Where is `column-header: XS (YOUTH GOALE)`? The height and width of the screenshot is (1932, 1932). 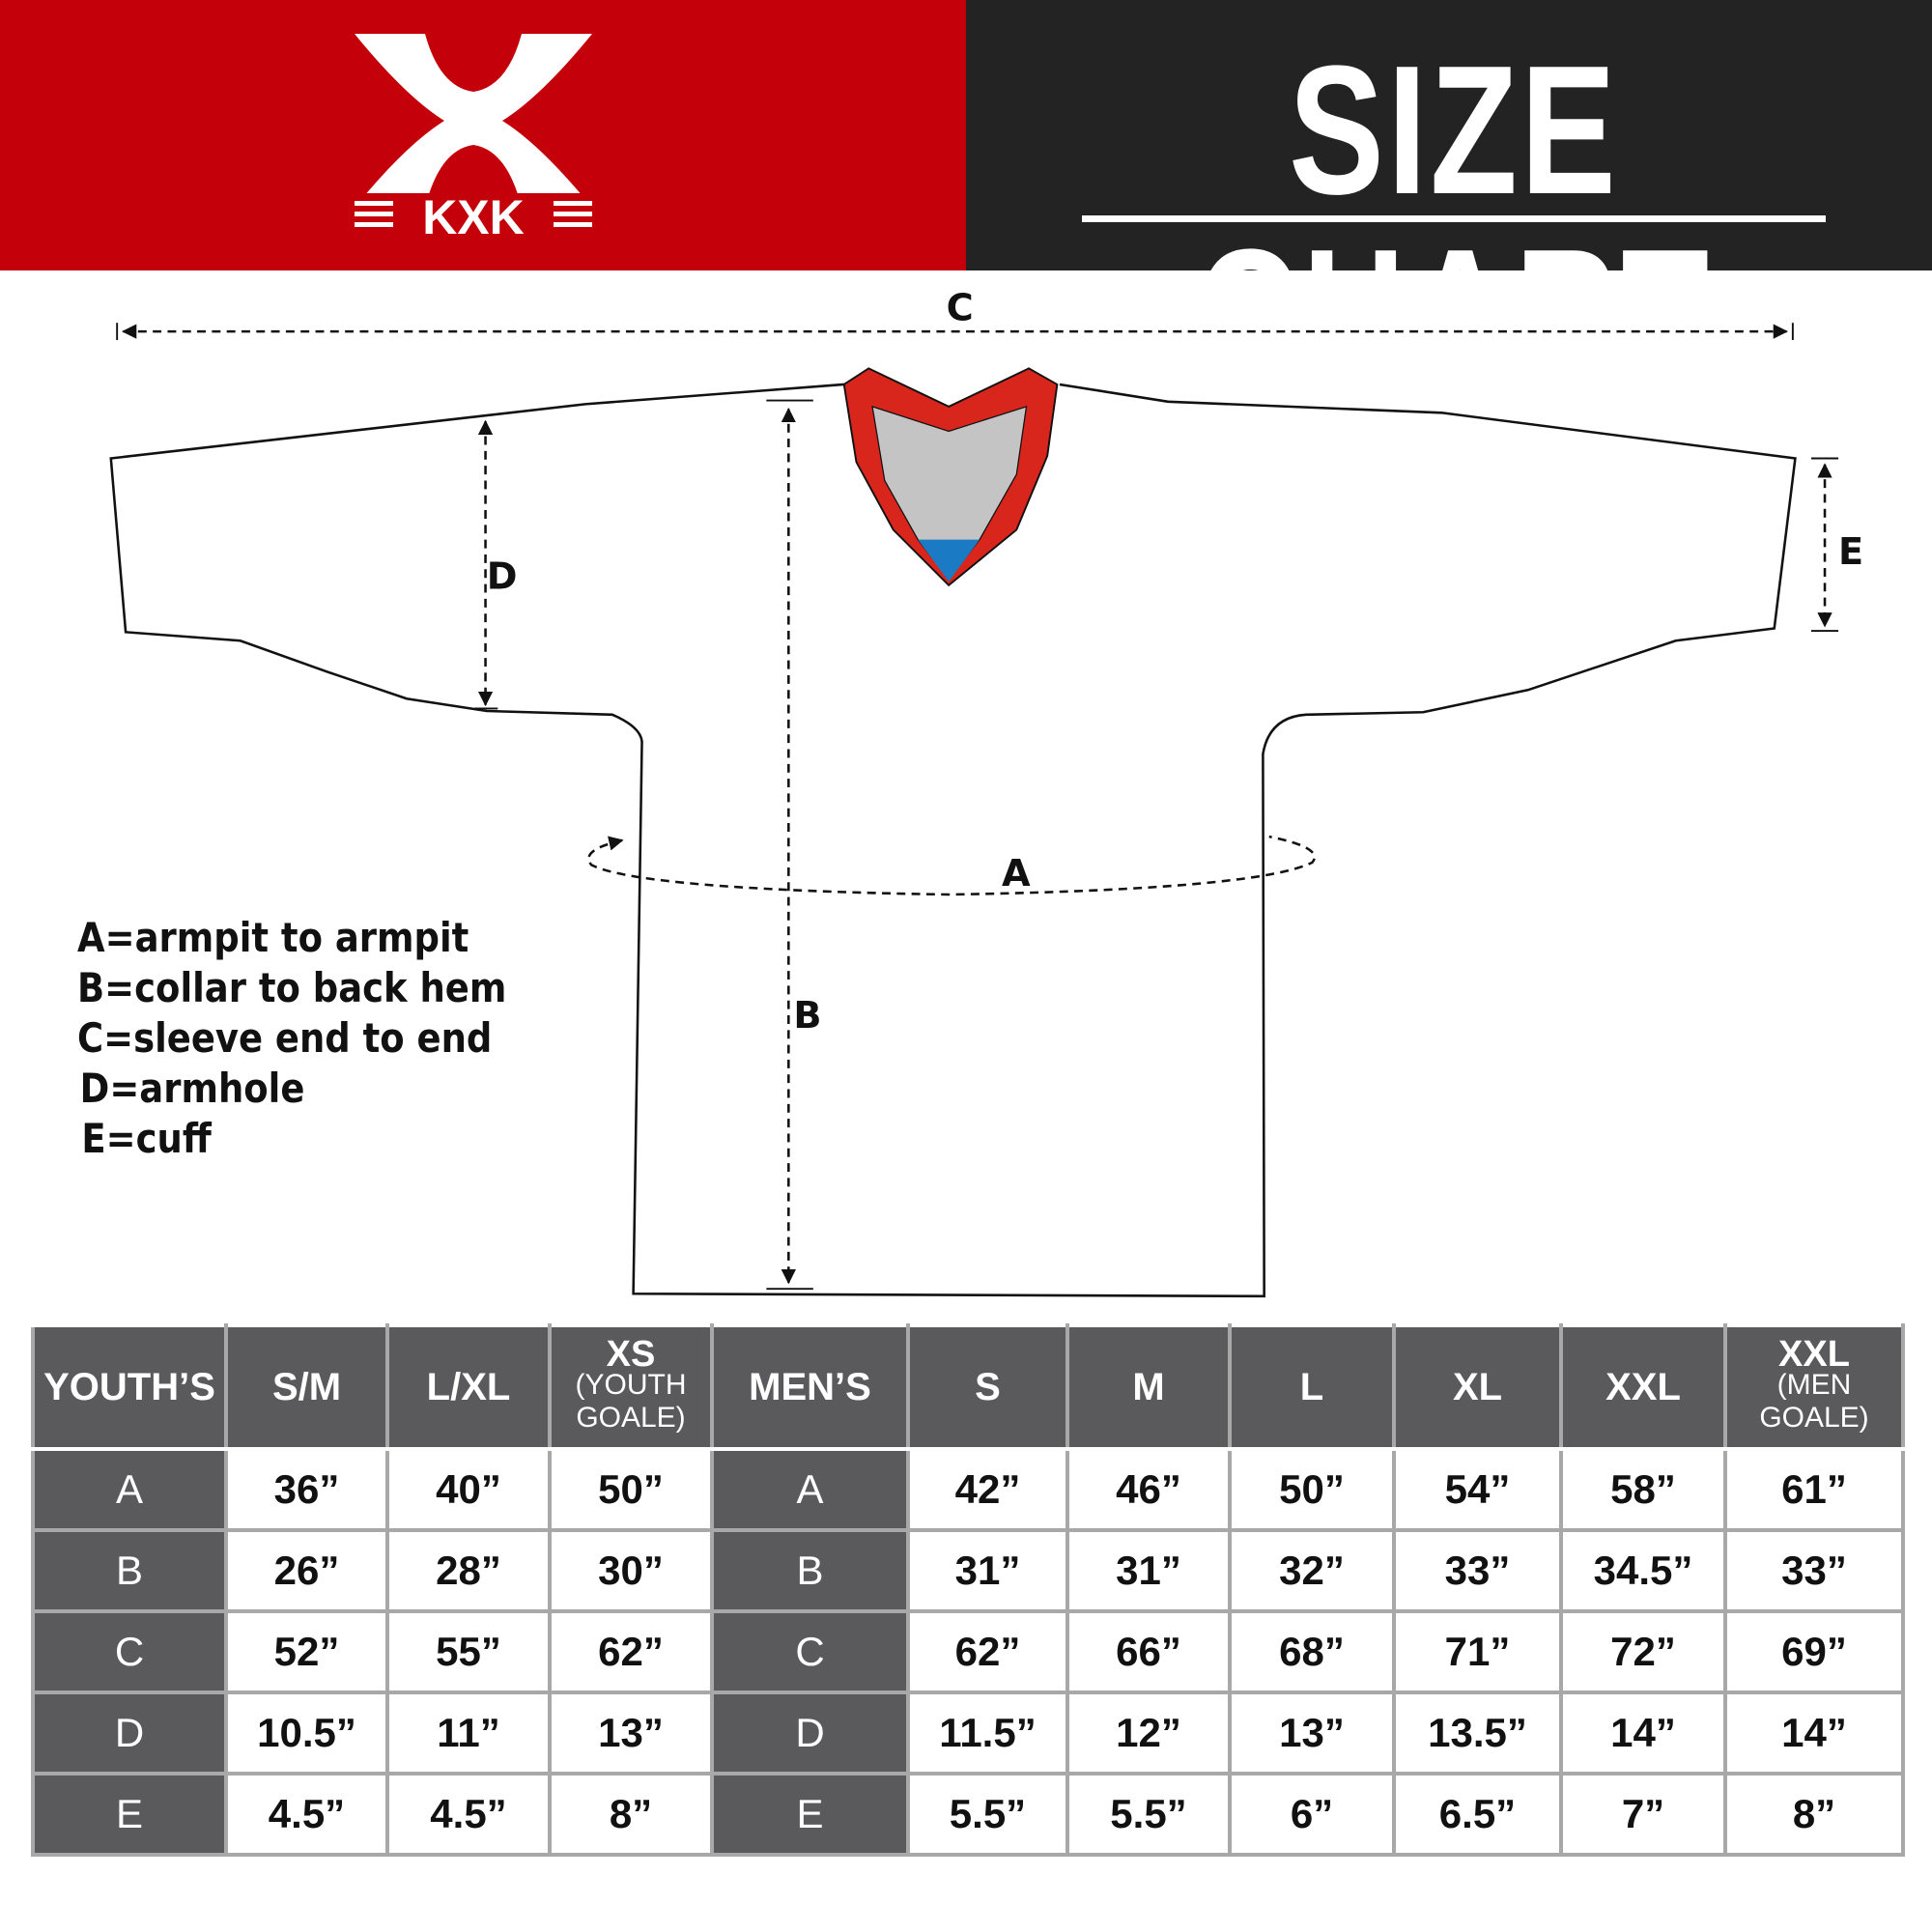
column-header: XS (YOUTH GOALE) is located at coordinates (631, 1387).